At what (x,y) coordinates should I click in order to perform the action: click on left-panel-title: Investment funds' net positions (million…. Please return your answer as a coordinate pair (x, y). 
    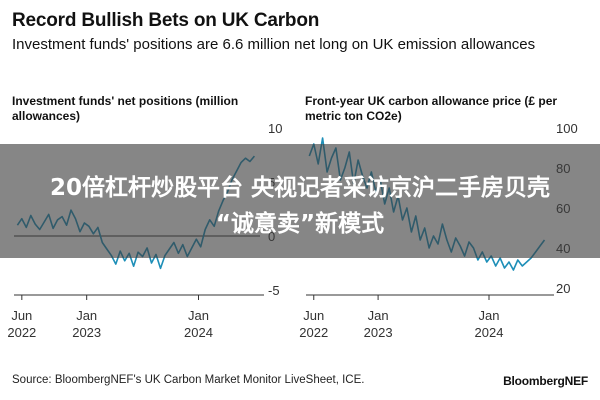
    Looking at the image, I should click on (125, 108).